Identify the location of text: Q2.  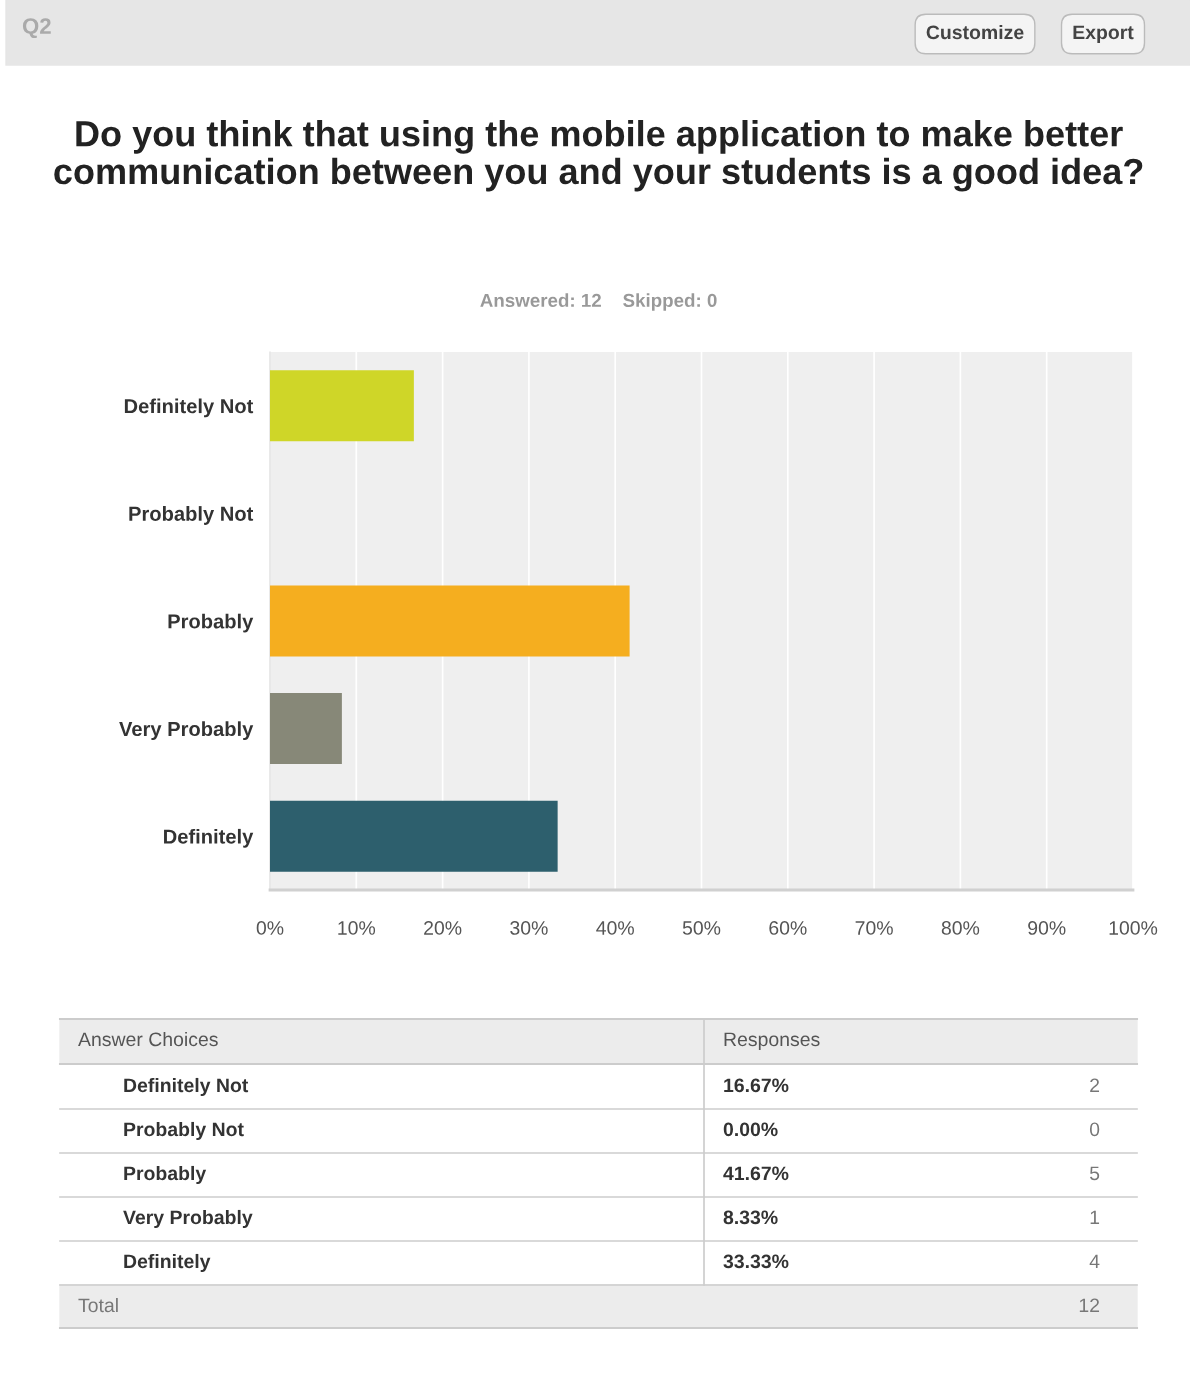
(36, 28).